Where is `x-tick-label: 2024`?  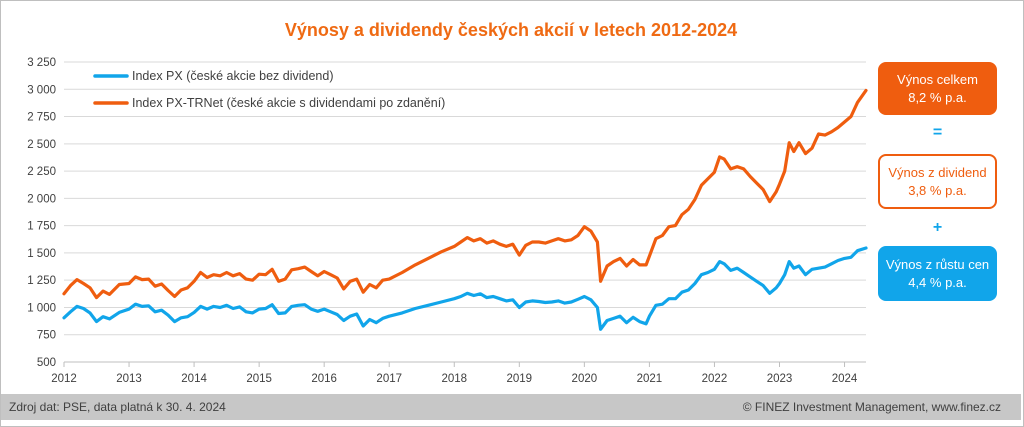 x-tick-label: 2024 is located at coordinates (845, 379).